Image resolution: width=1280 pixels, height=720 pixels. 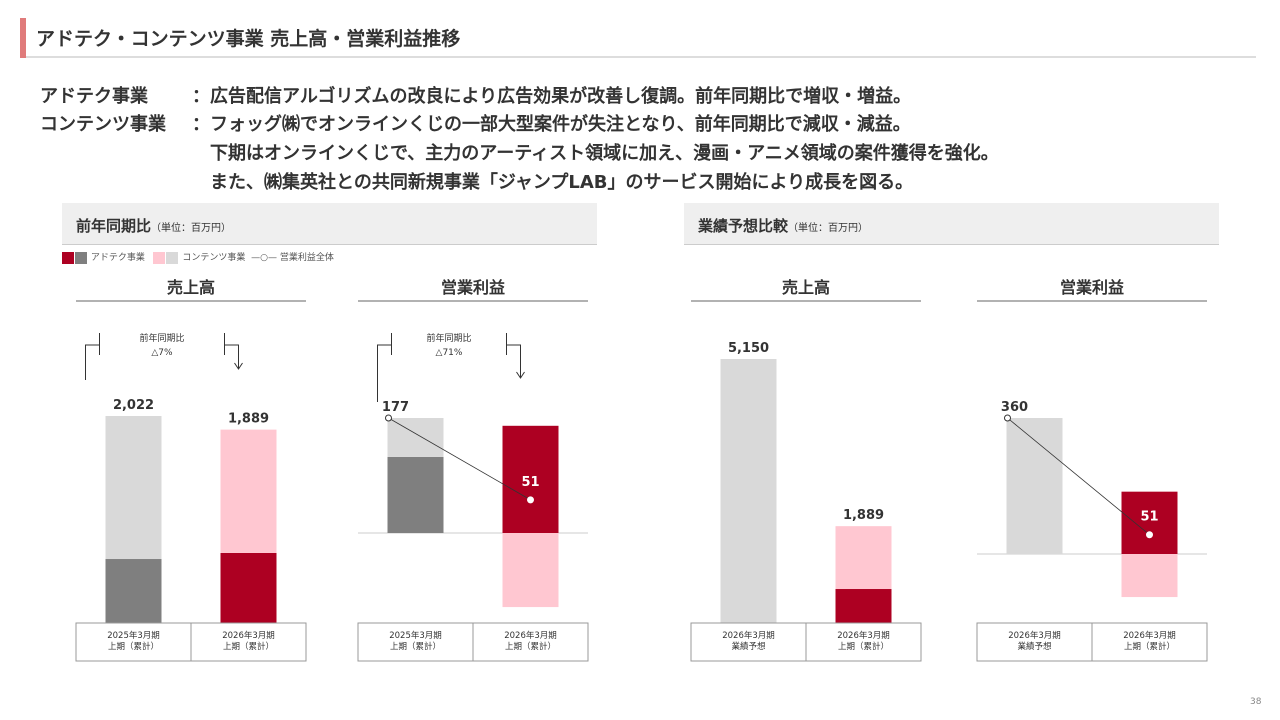 I want to click on legend-swatch-contents-current, so click(x=159, y=257).